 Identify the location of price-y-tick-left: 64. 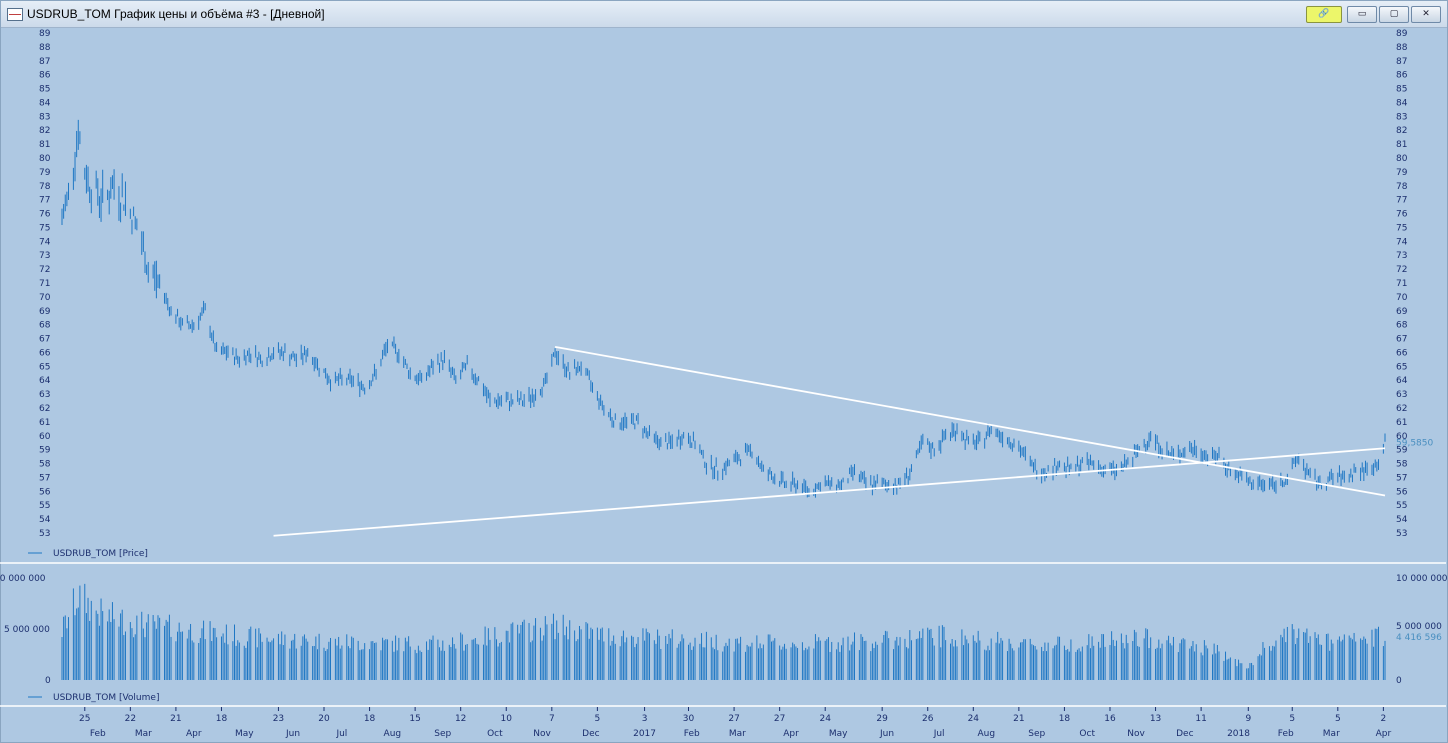
(45, 381).